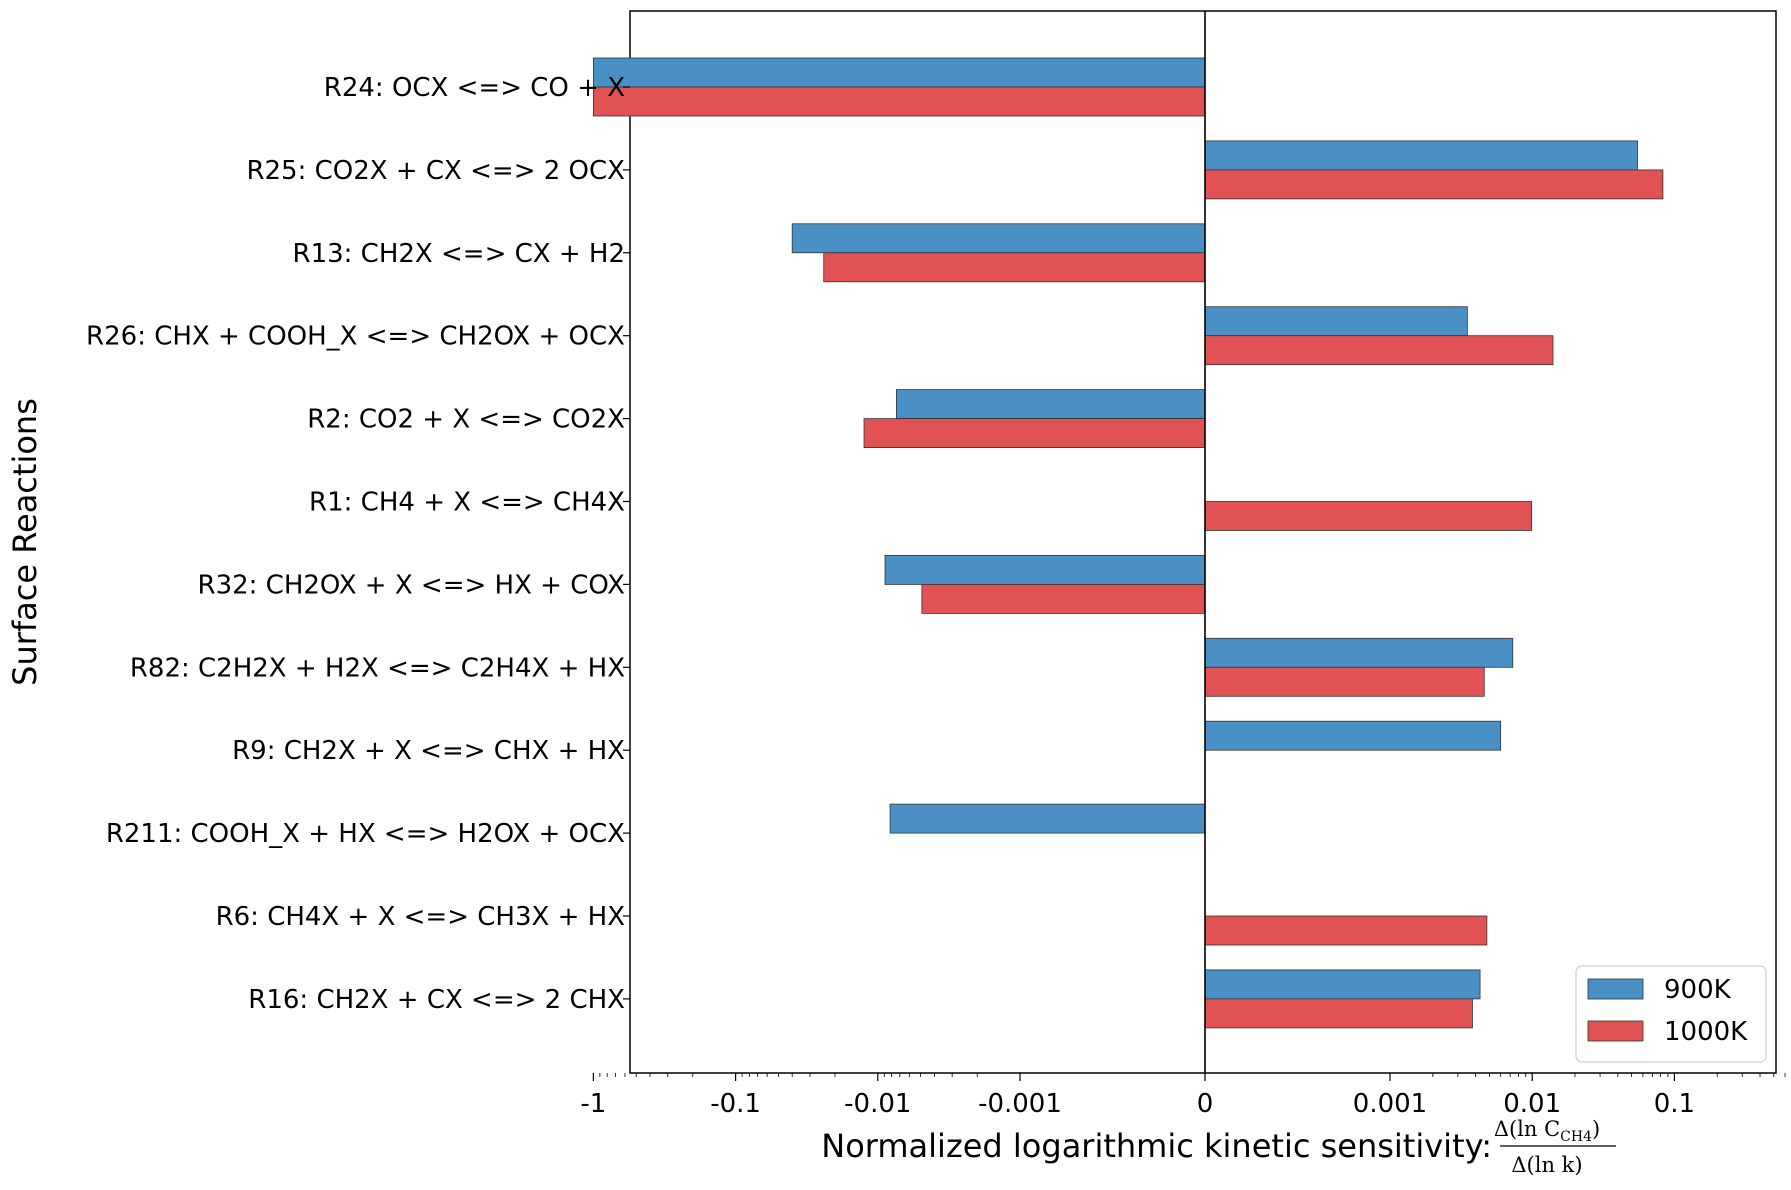  Describe the element at coordinates (1020, 1104) in the screenshot. I see `x-tick-label-3: -0.001` at that location.